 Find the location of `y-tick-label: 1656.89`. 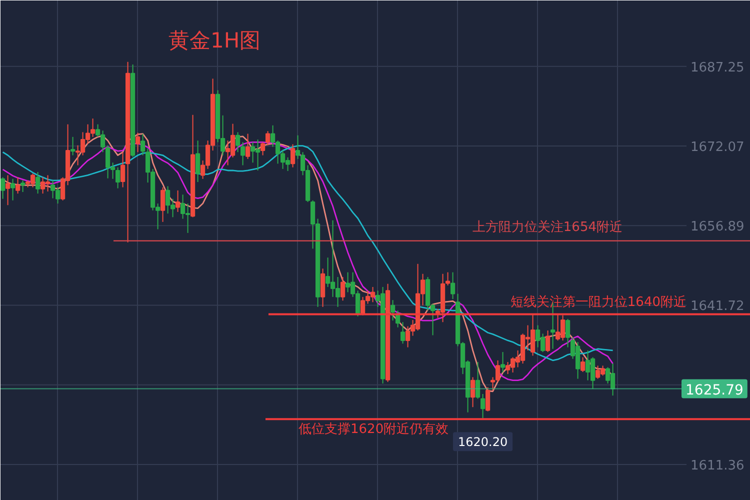

y-tick-label: 1656.89 is located at coordinates (717, 227).